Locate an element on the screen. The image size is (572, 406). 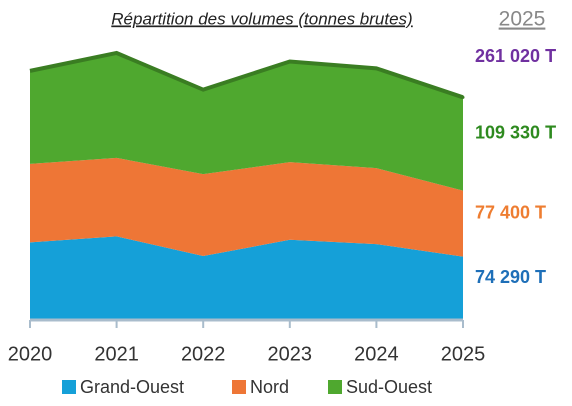
x-tick-label: 2023 is located at coordinates (290, 354).